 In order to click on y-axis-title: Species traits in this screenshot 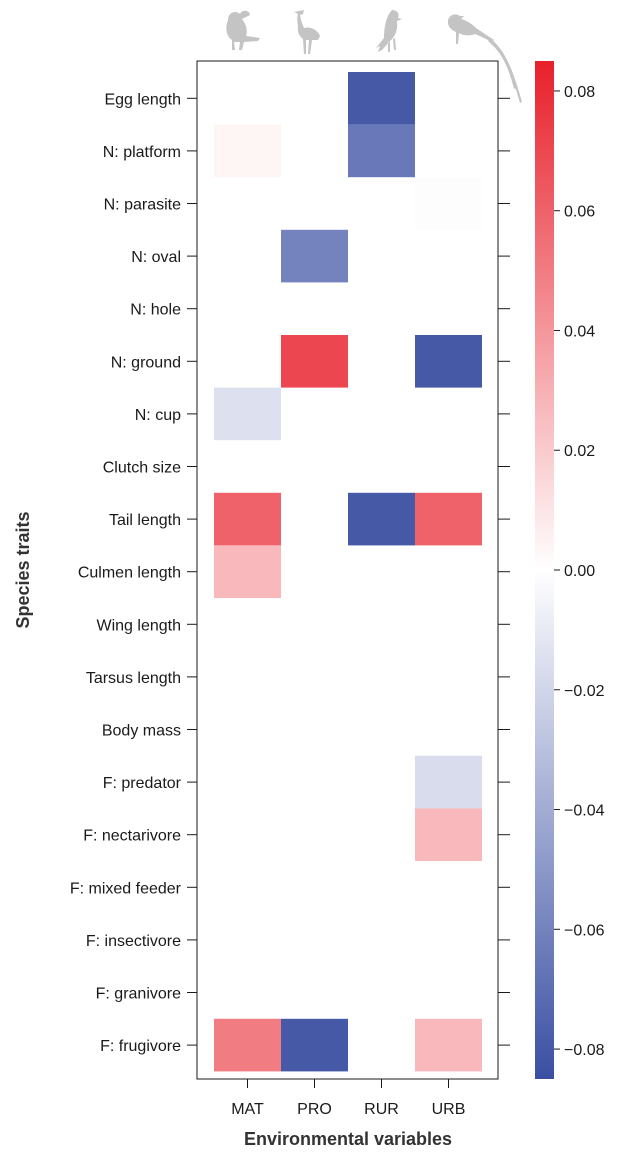, I will do `click(23, 569)`.